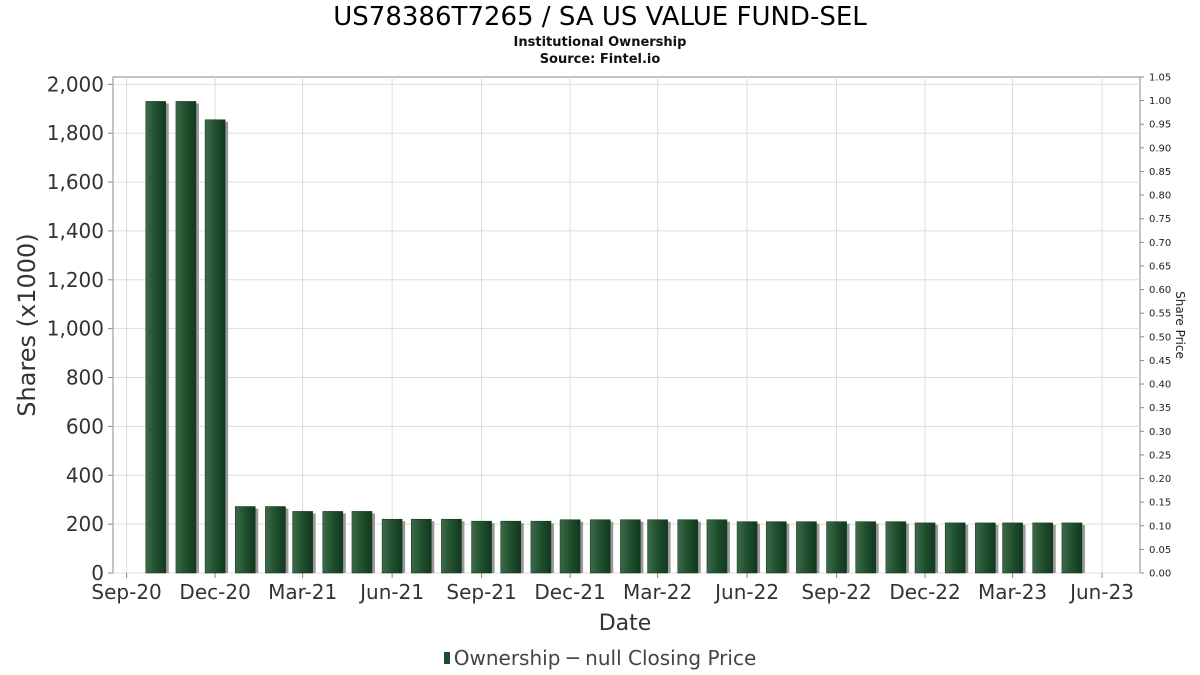 The width and height of the screenshot is (1200, 675). I want to click on x-tick-label: Mar-22, so click(657, 592).